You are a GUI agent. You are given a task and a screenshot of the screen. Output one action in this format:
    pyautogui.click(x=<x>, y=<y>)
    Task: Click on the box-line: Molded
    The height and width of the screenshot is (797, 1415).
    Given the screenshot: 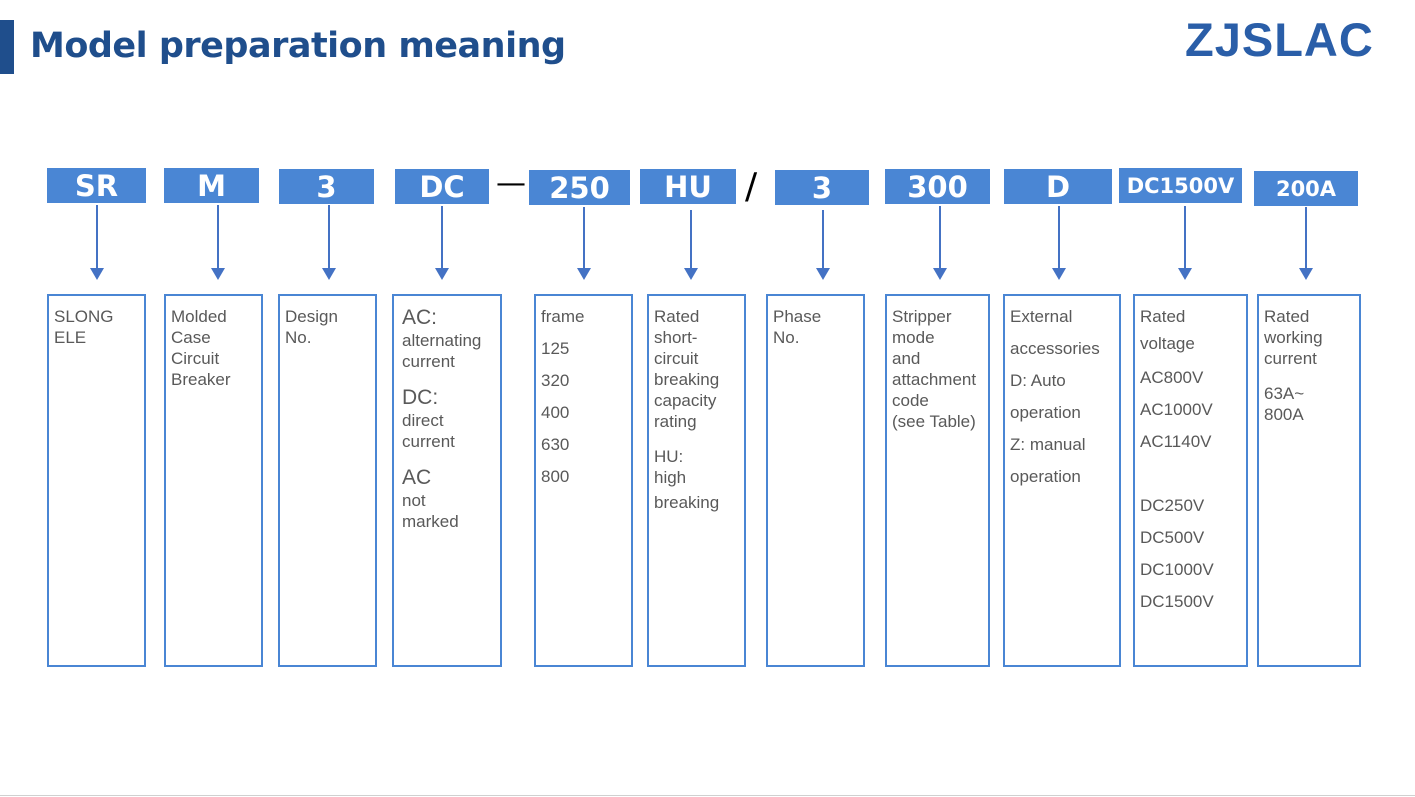 What is the action you would take?
    pyautogui.click(x=199, y=316)
    